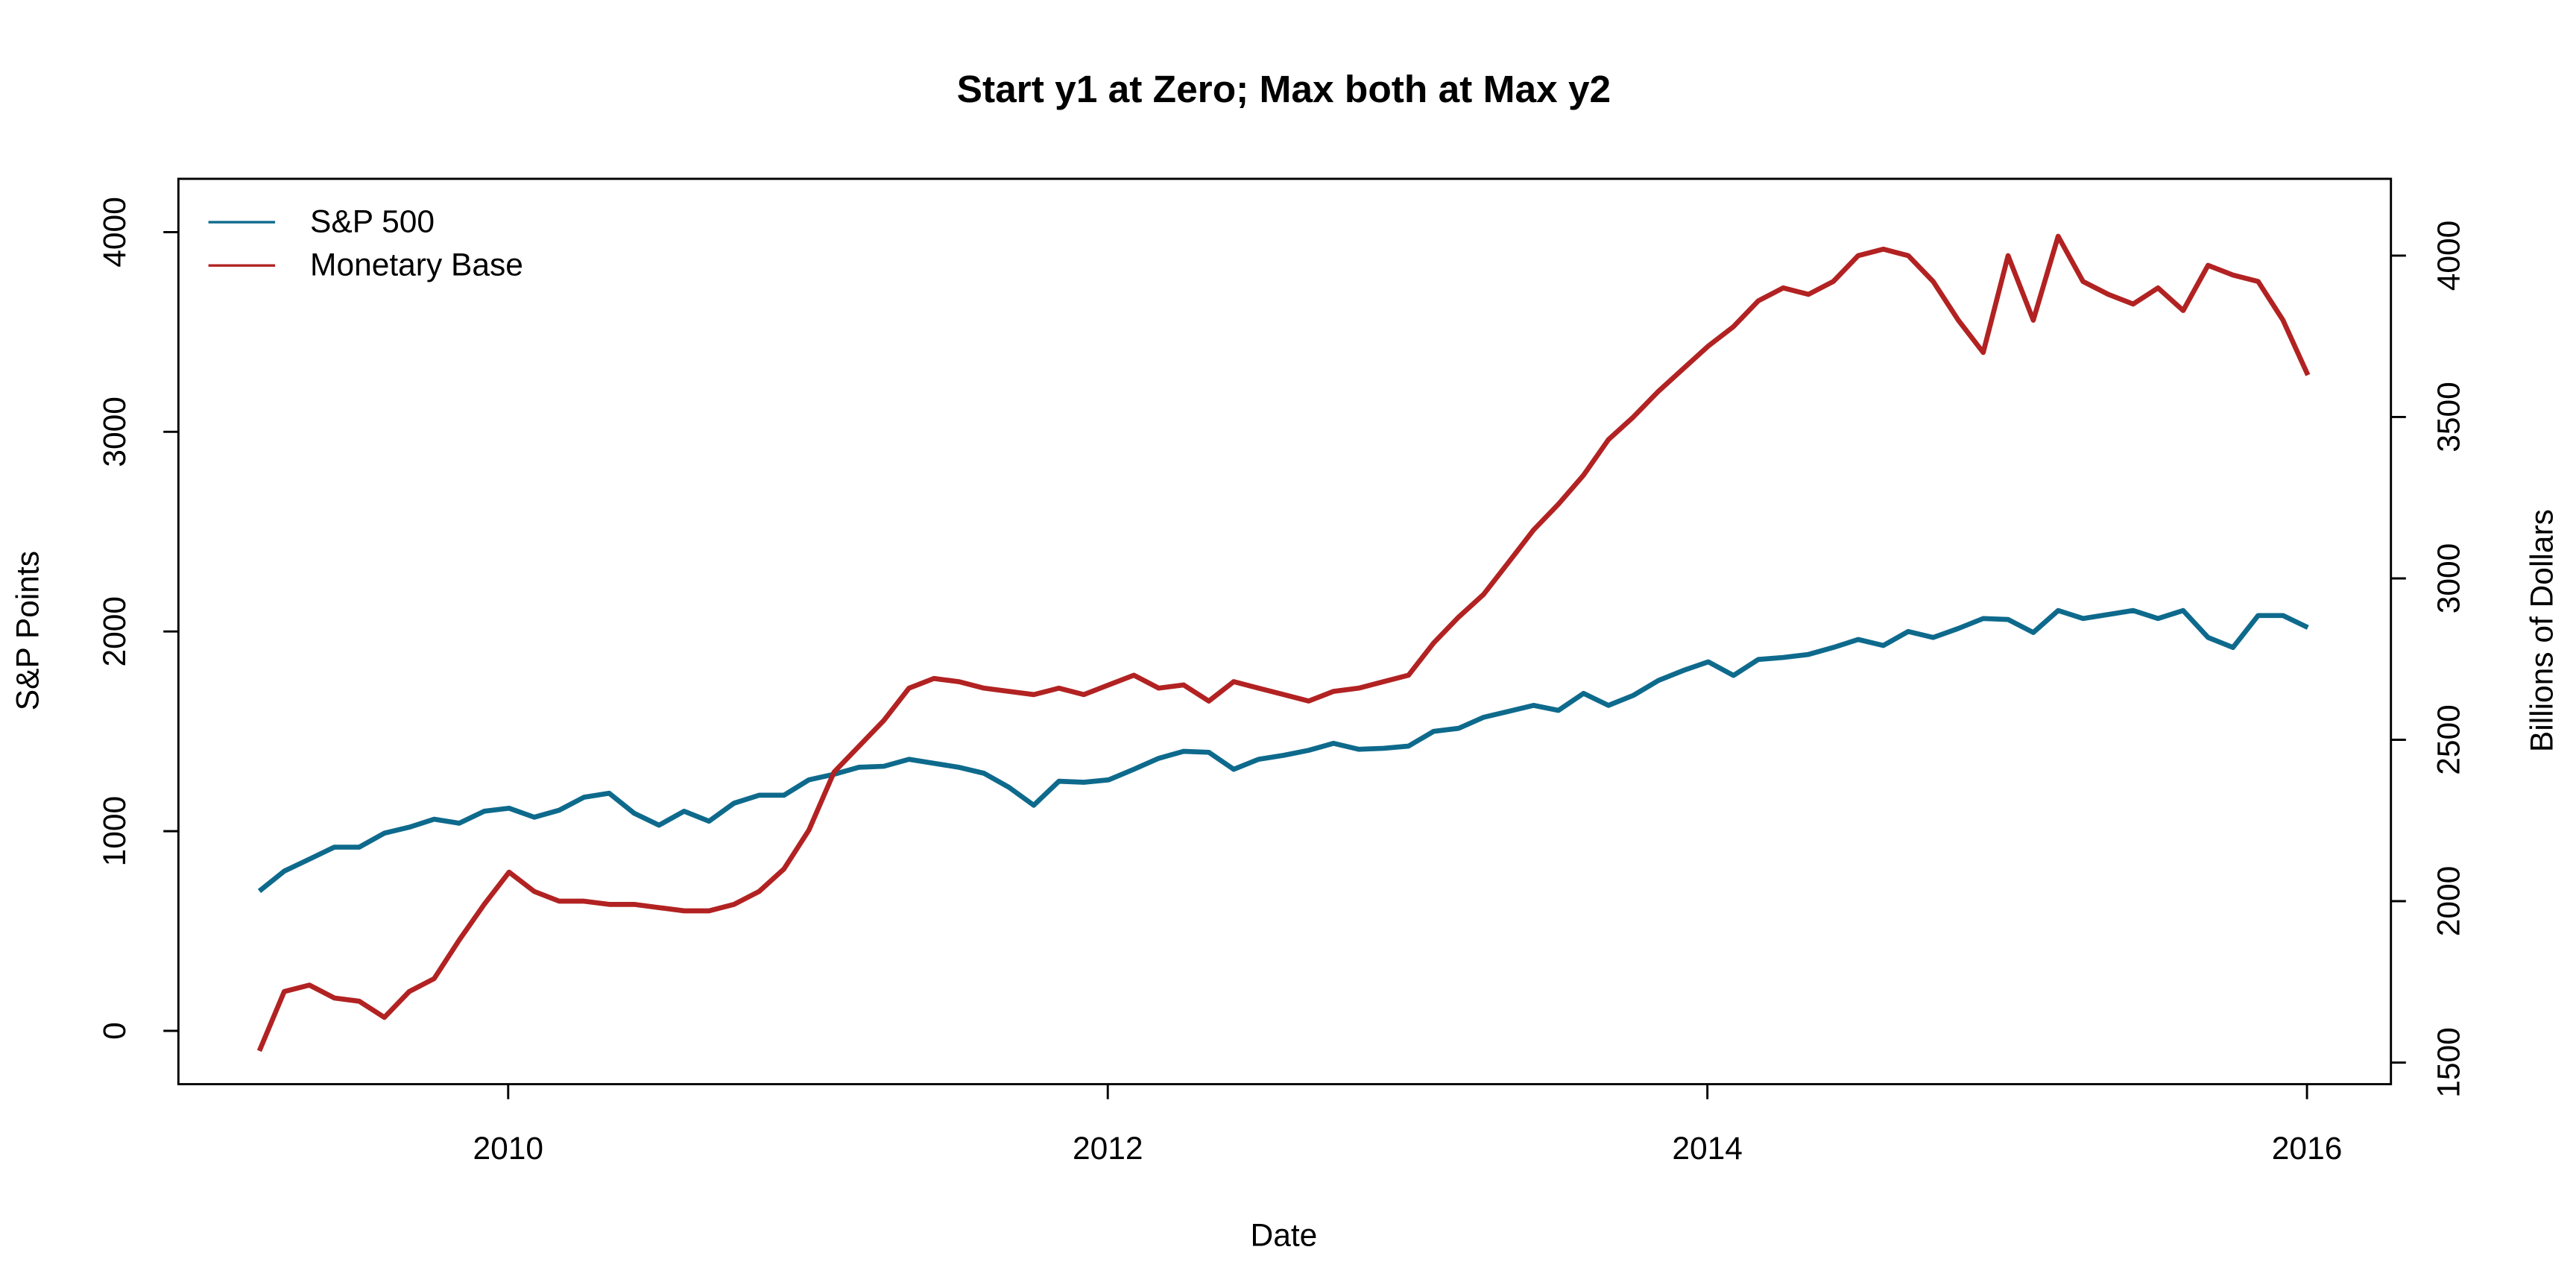 Image resolution: width=2576 pixels, height=1288 pixels. Describe the element at coordinates (115, 1031) in the screenshot. I see `y-tick-label: 0` at that location.